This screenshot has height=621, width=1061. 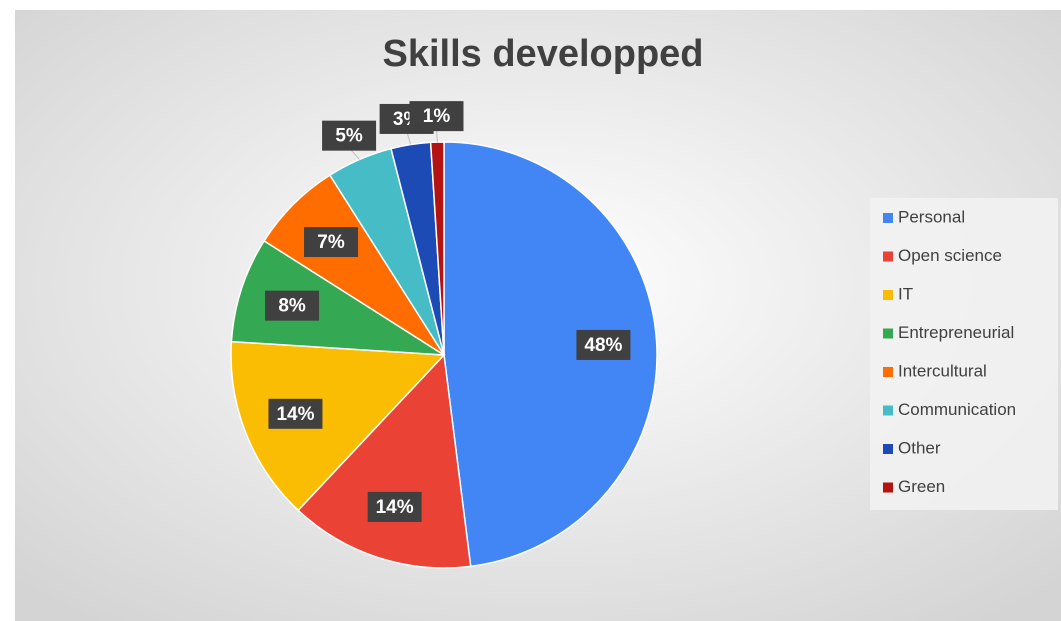 What do you see at coordinates (905, 293) in the screenshot?
I see `legend-label: IT` at bounding box center [905, 293].